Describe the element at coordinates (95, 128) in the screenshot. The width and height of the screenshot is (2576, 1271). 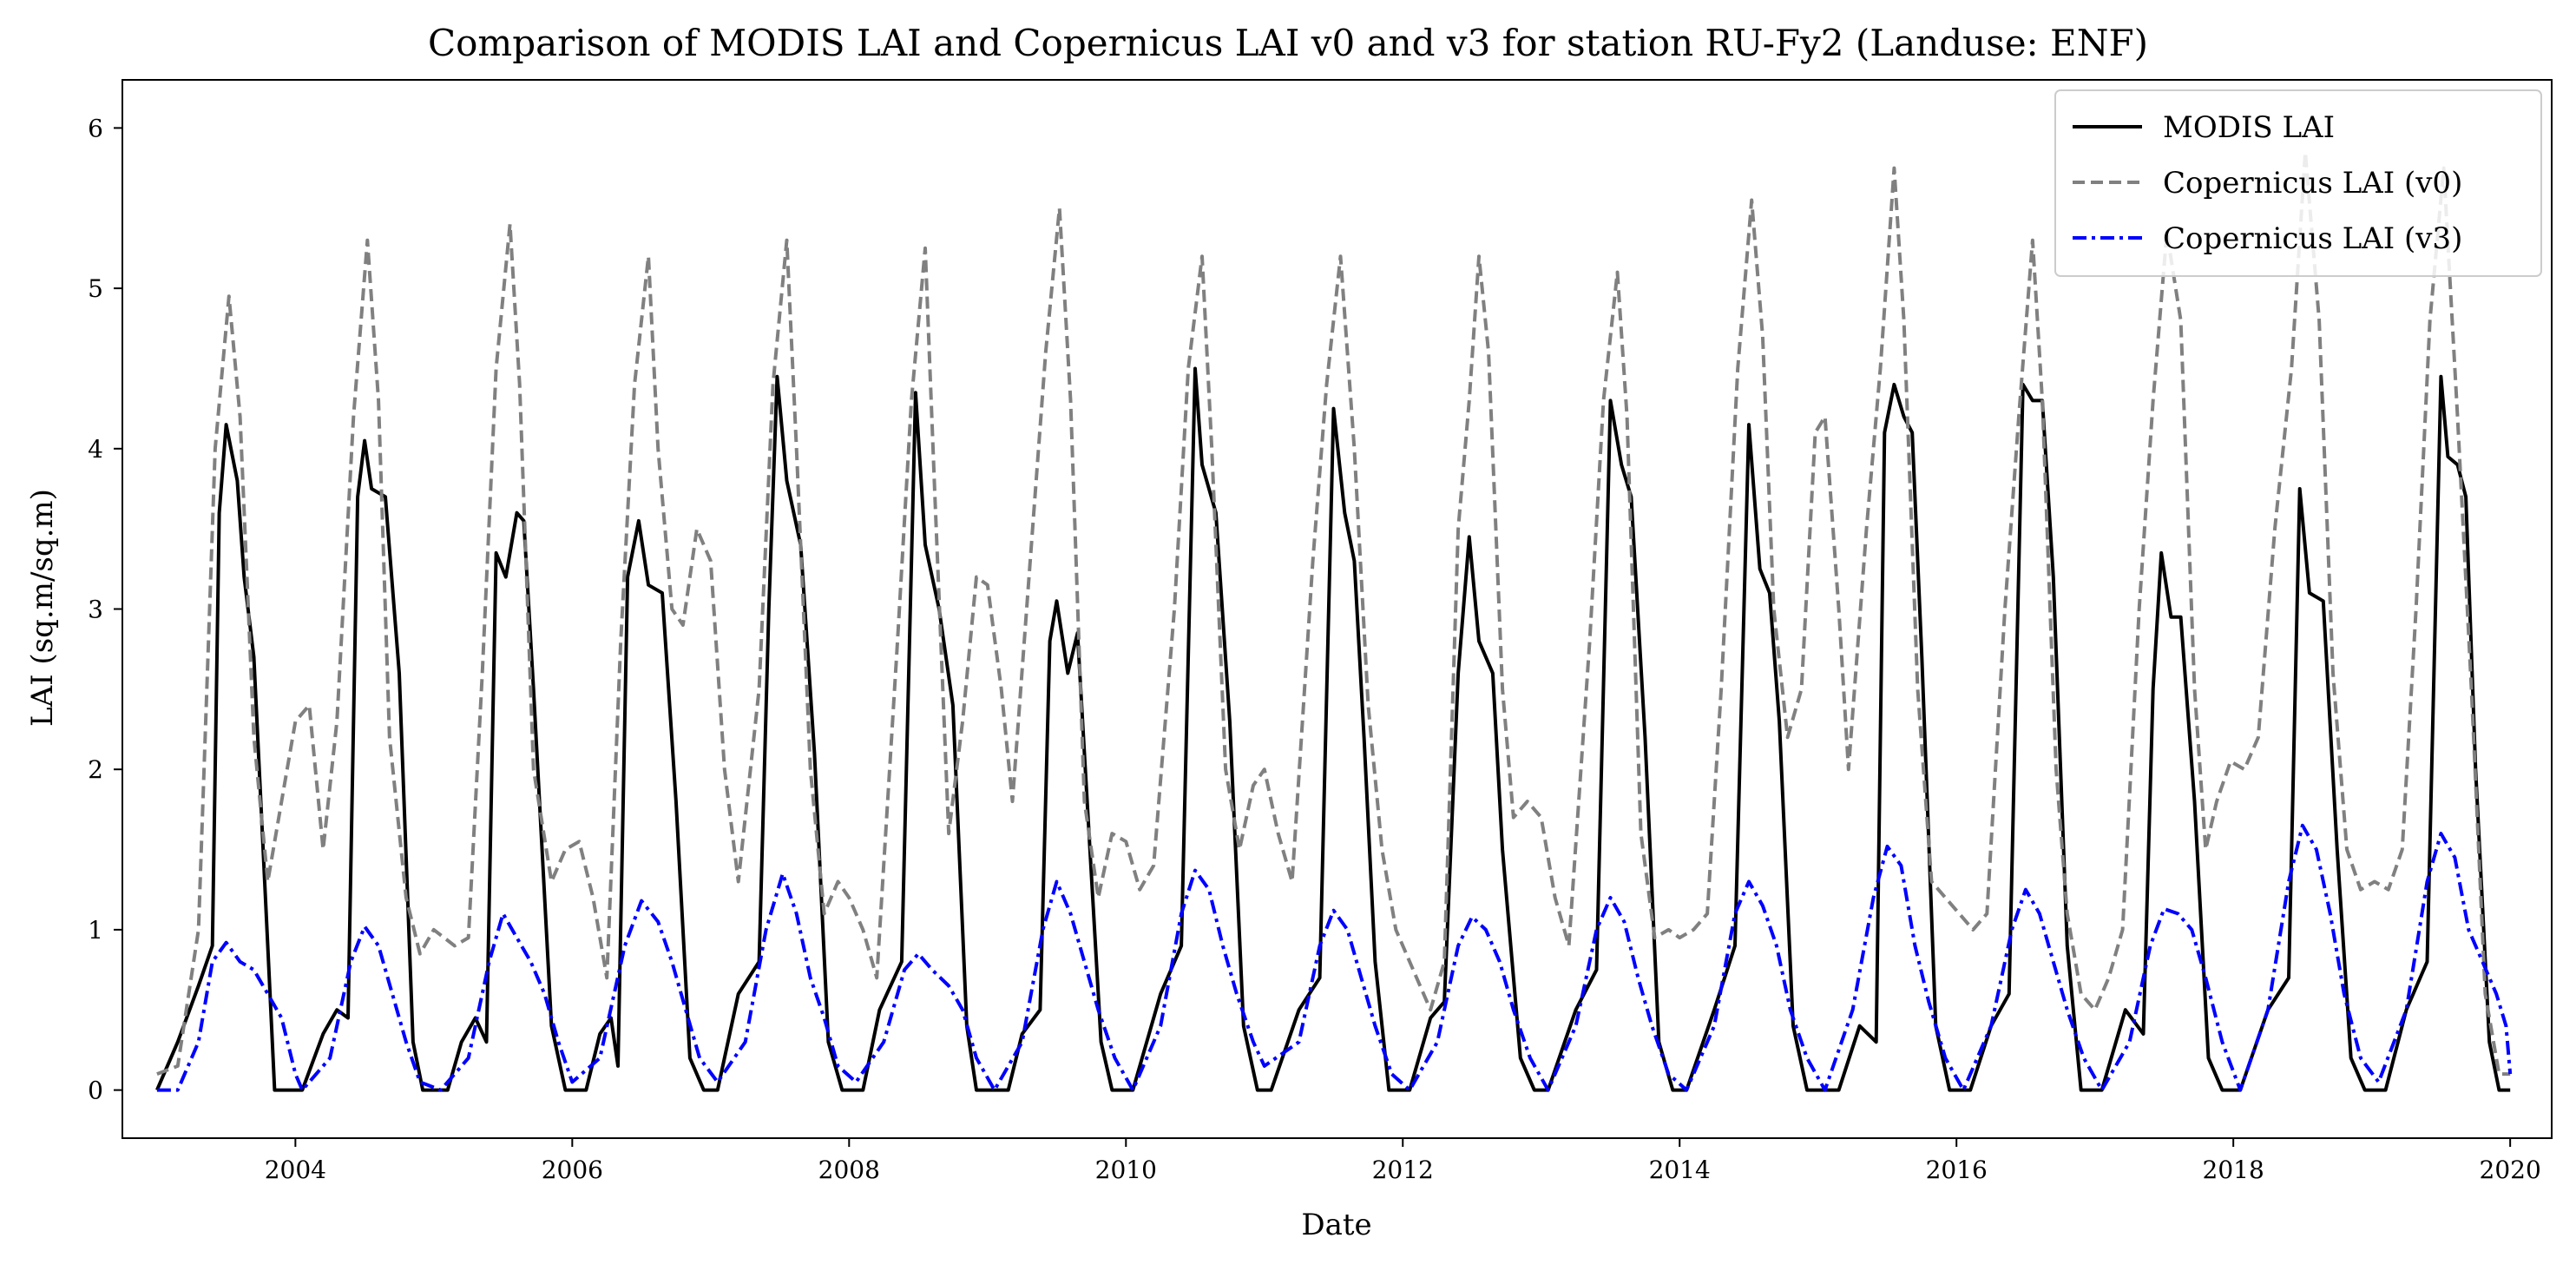
I see `y-tick-label: 6` at that location.